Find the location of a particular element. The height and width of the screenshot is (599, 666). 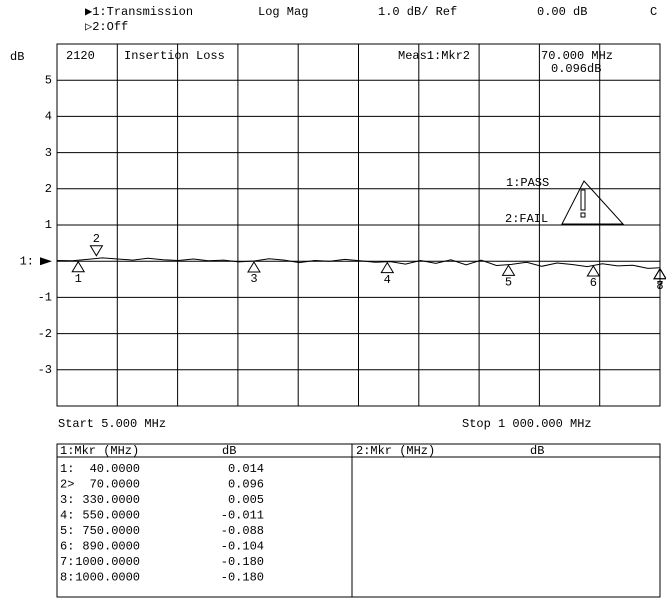

row-value: -0.011 is located at coordinates (242, 516).